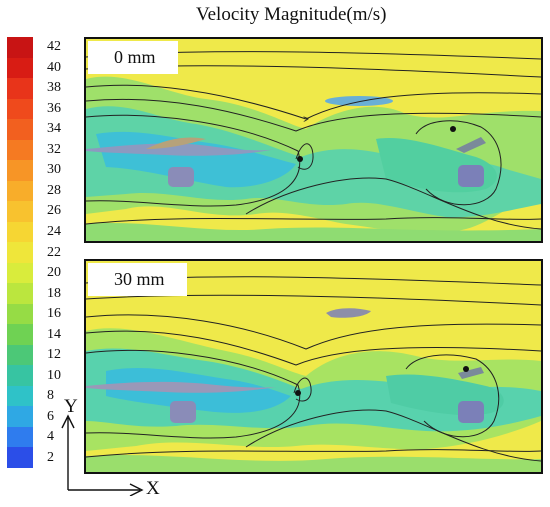 The height and width of the screenshot is (507, 550). What do you see at coordinates (54, 190) in the screenshot?
I see `colorbar-tick-label: 28` at bounding box center [54, 190].